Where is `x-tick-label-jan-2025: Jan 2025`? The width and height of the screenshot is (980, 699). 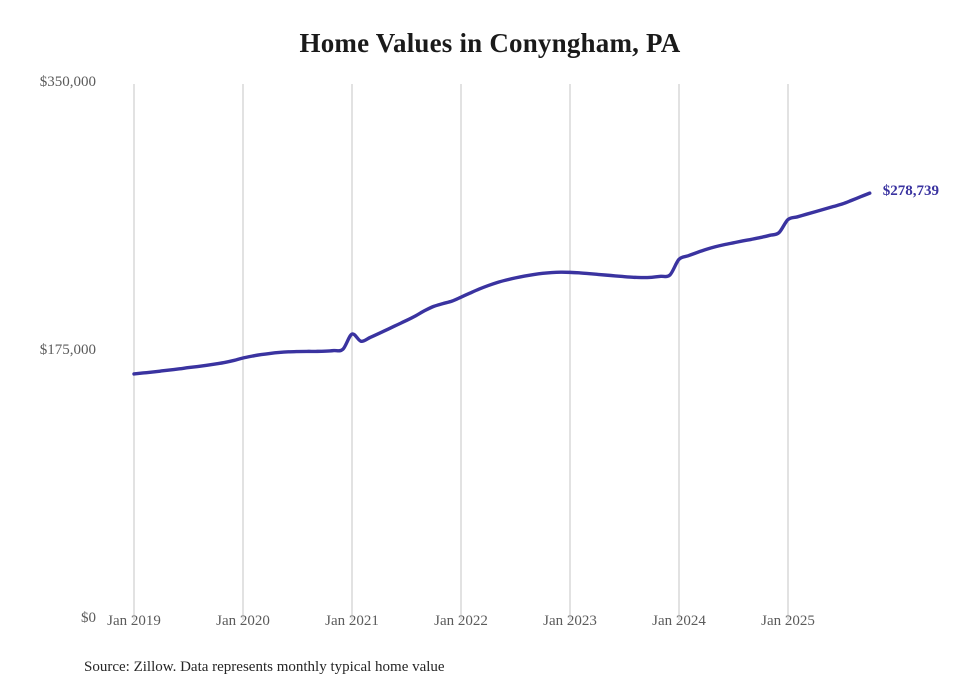 x-tick-label-jan-2025: Jan 2025 is located at coordinates (788, 621).